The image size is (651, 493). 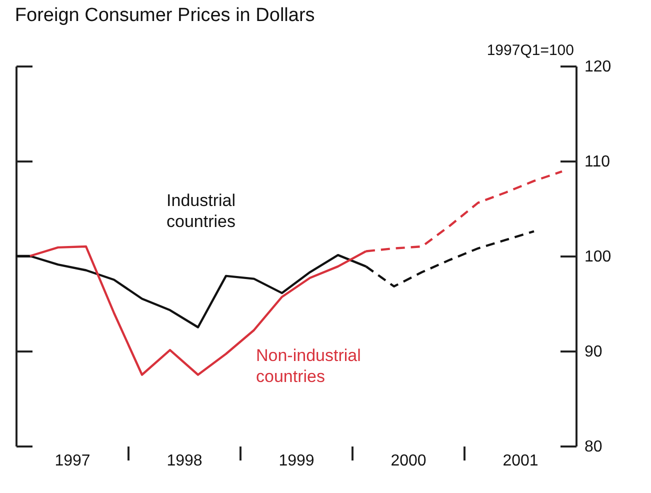 What do you see at coordinates (597, 162) in the screenshot?
I see `y-tick-label: 110` at bounding box center [597, 162].